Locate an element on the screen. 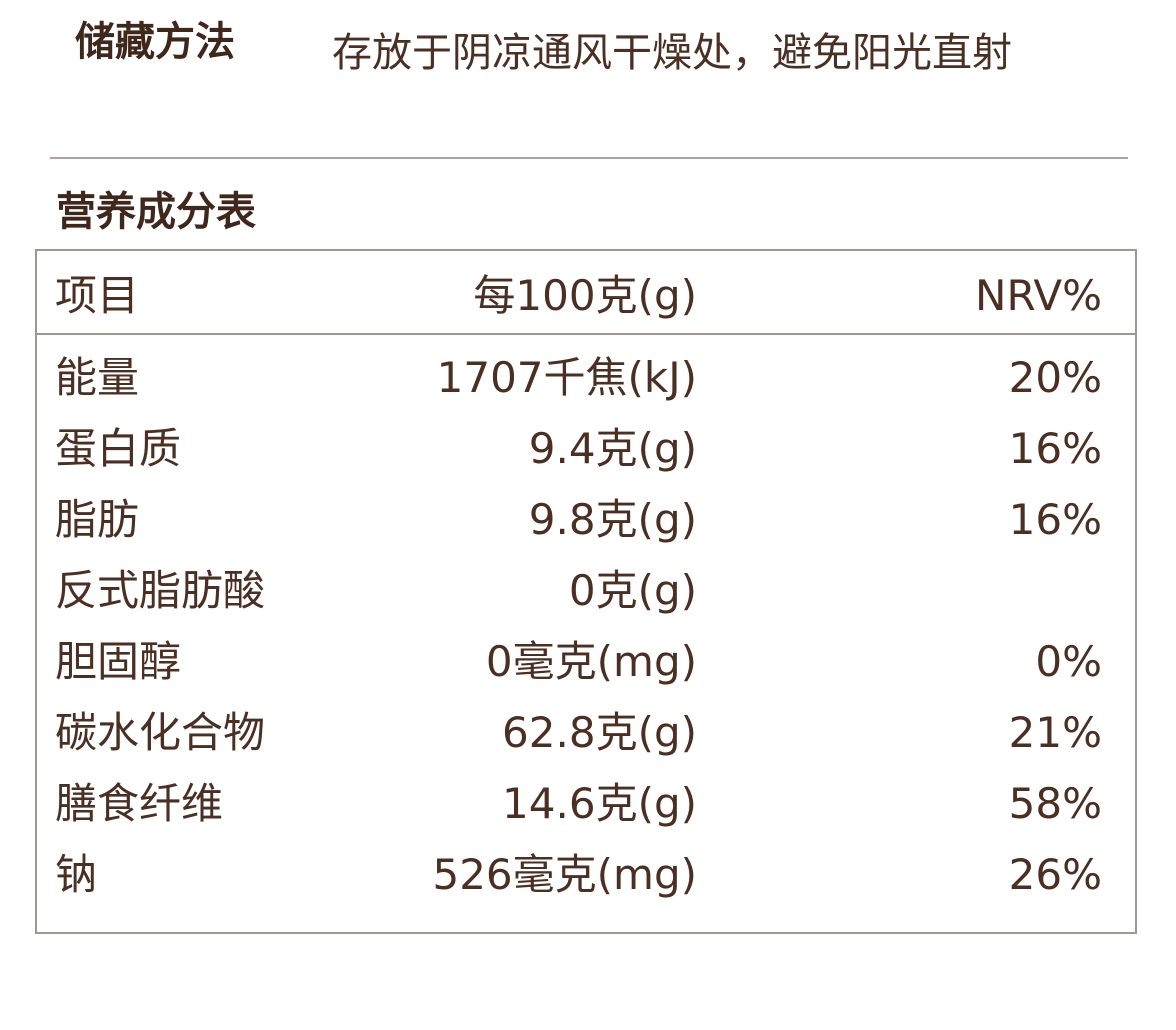 Image resolution: width=1176 pixels, height=1030 pixels. nutrient-nrv: 21% is located at coordinates (1055, 732).